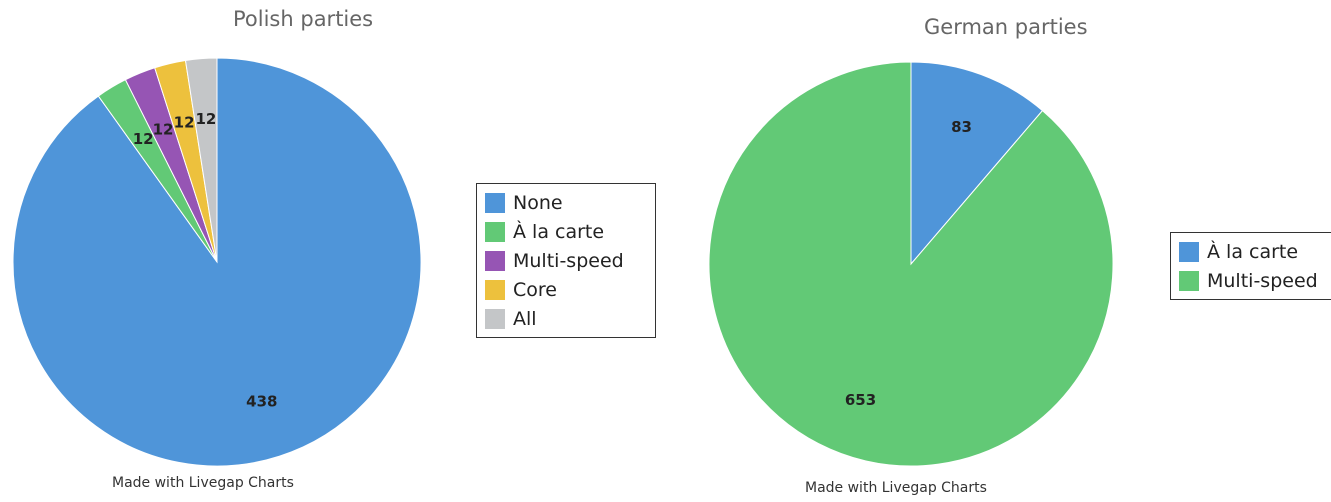  What do you see at coordinates (566, 289) in the screenshot?
I see `legend-item-core: Core` at bounding box center [566, 289].